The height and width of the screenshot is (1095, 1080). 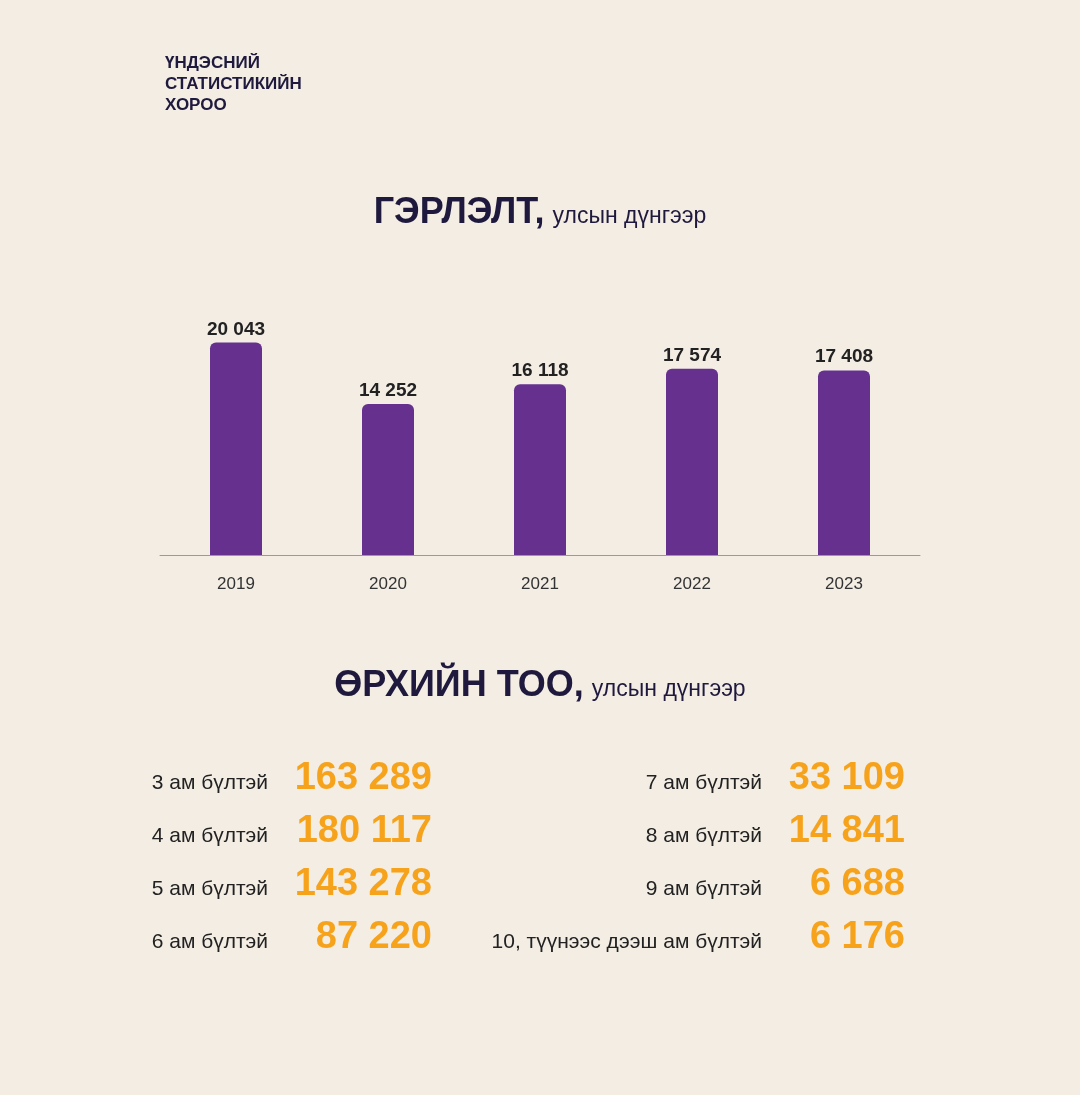 What do you see at coordinates (692, 583) in the screenshot?
I see `x-tick-label: 2022` at bounding box center [692, 583].